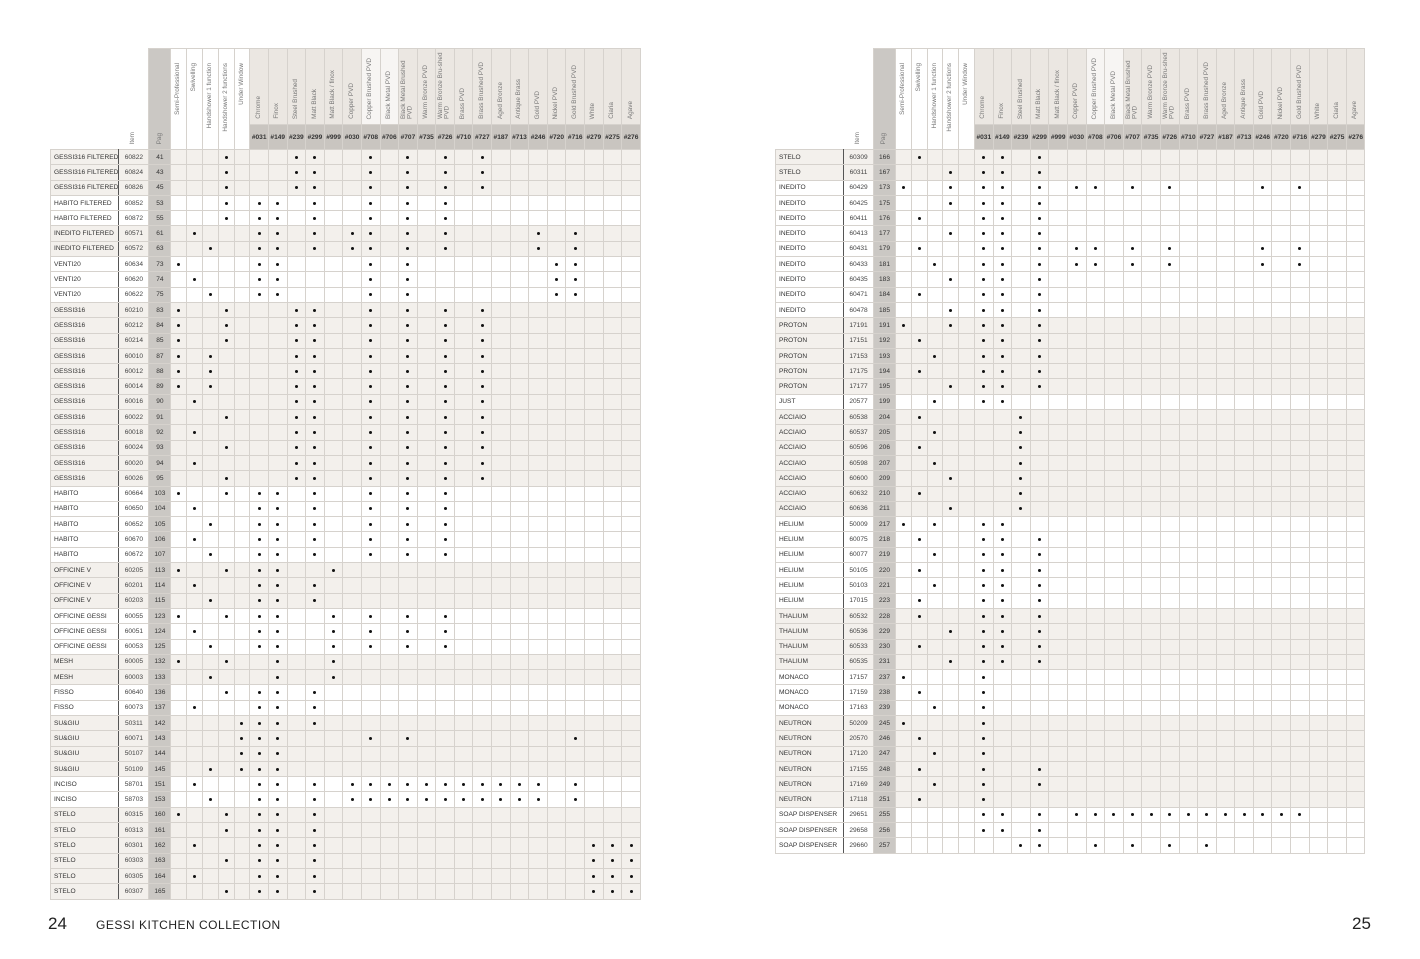 The height and width of the screenshot is (959, 1420). I want to click on item-code: 60622, so click(134, 294).